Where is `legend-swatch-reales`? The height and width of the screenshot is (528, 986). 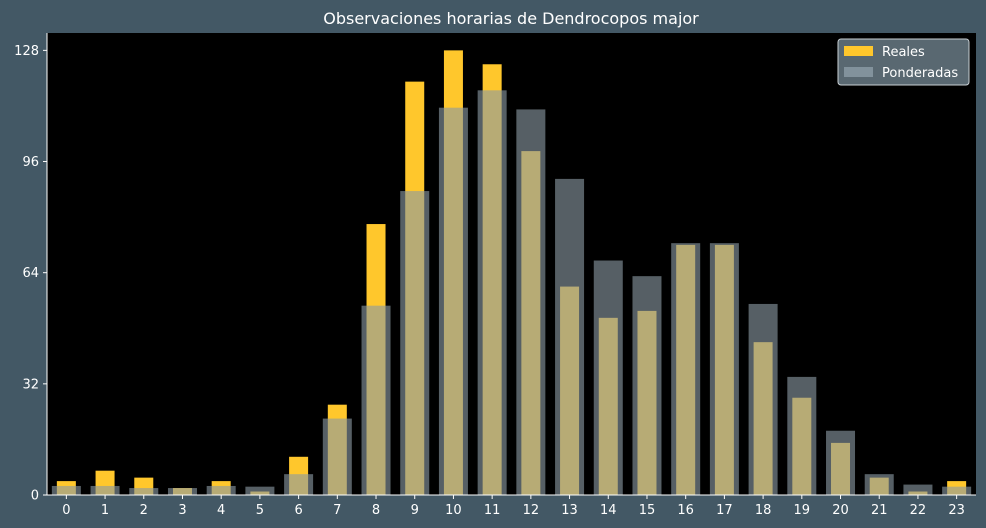 legend-swatch-reales is located at coordinates (858, 51).